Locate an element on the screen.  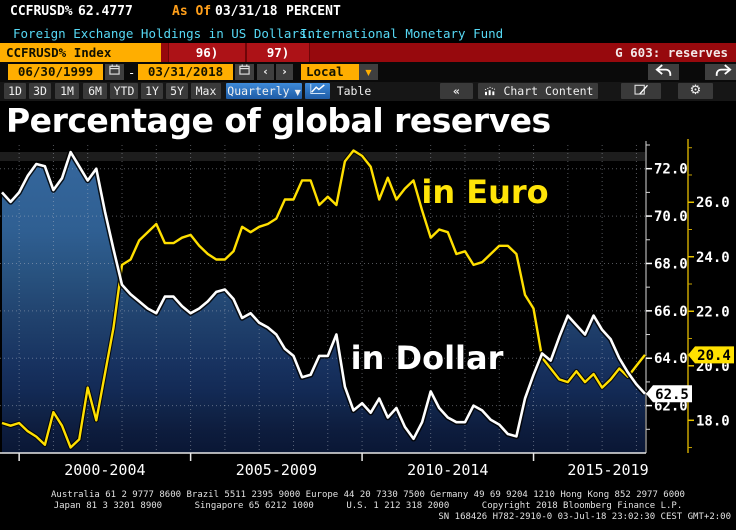
chevron-left-icon: ‹ is located at coordinates (265, 71).